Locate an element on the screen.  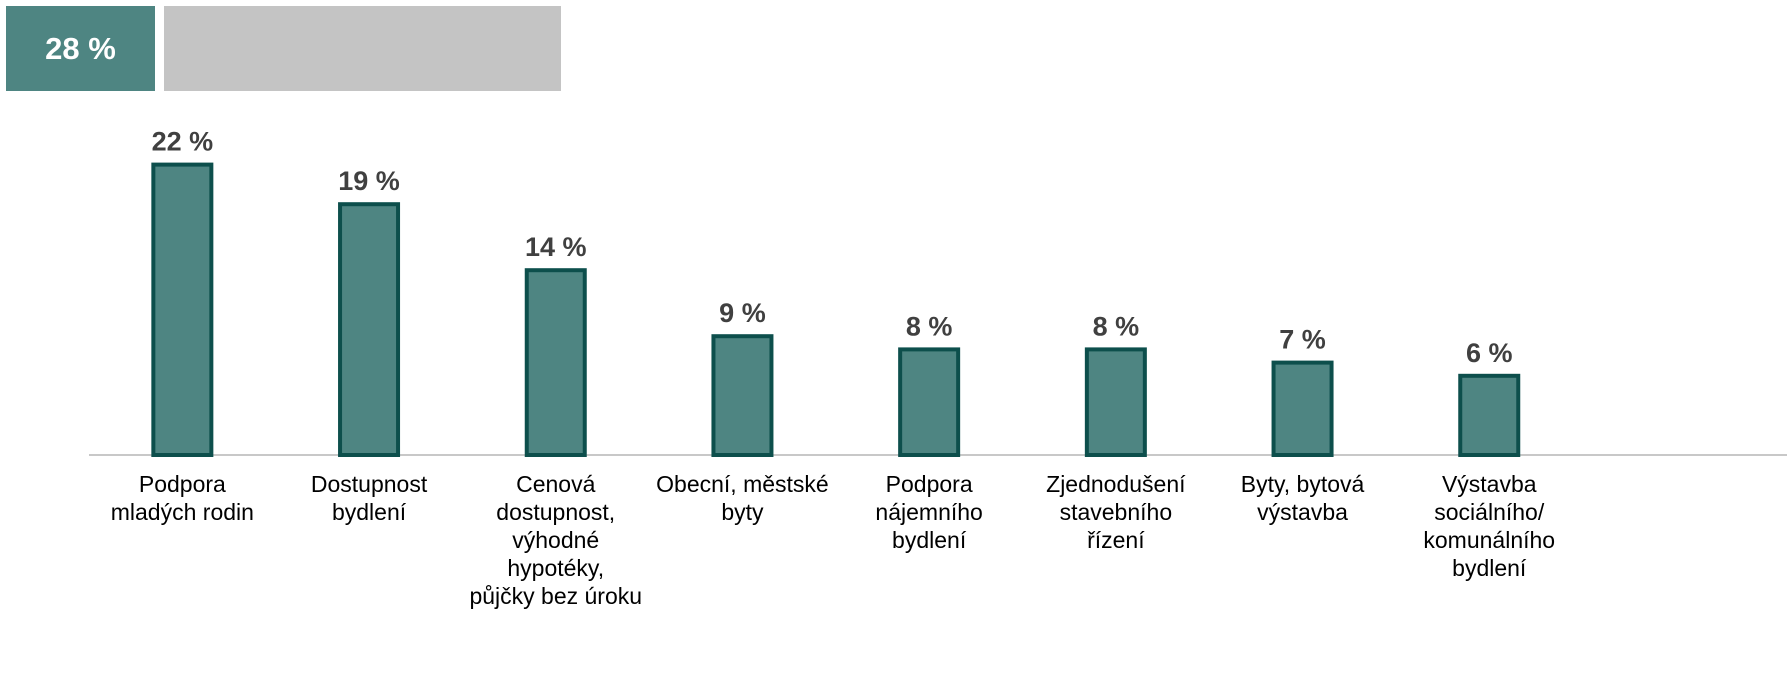
summary-box: 28 % is located at coordinates (80, 48).